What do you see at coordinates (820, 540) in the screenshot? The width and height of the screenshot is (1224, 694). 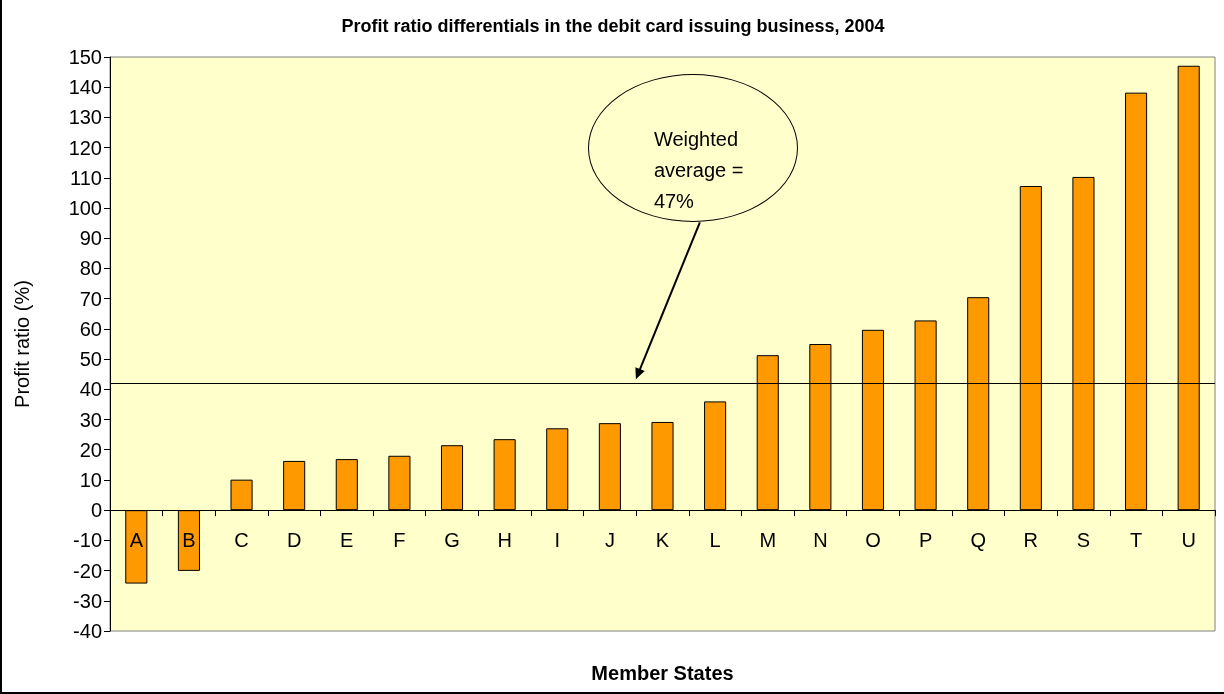 I see `x-tick-label: N` at bounding box center [820, 540].